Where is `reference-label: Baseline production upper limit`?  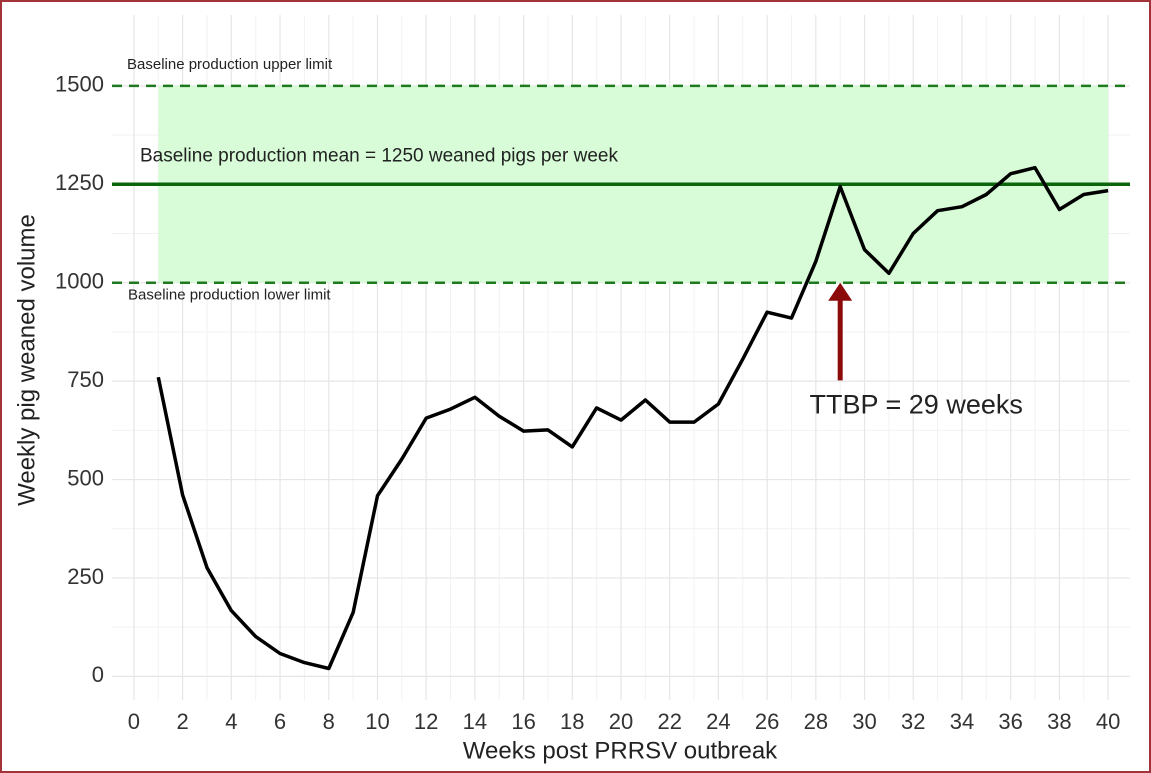
reference-label: Baseline production upper limit is located at coordinates (230, 64).